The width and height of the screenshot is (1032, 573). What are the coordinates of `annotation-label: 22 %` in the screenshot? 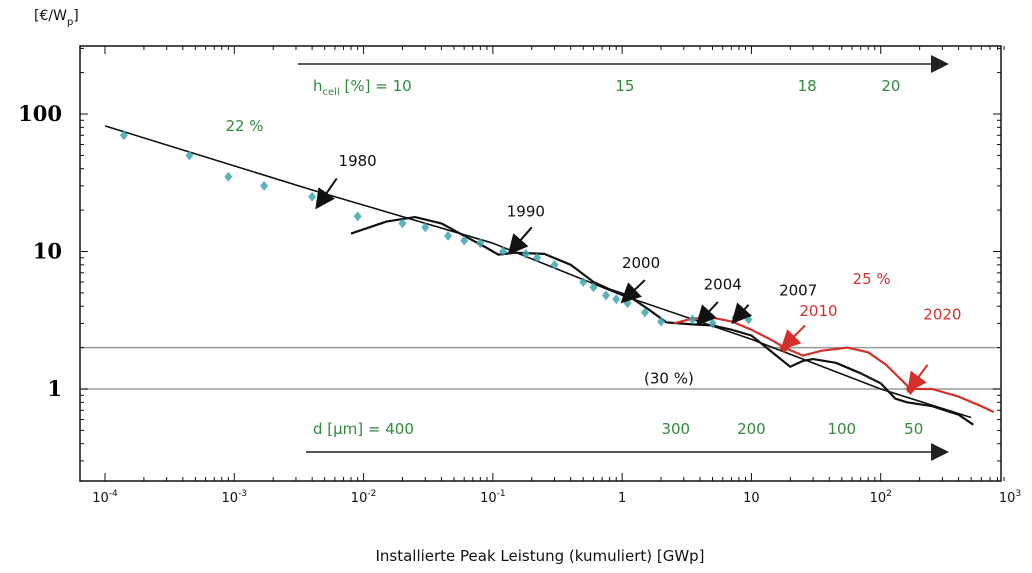 It's located at (244, 126).